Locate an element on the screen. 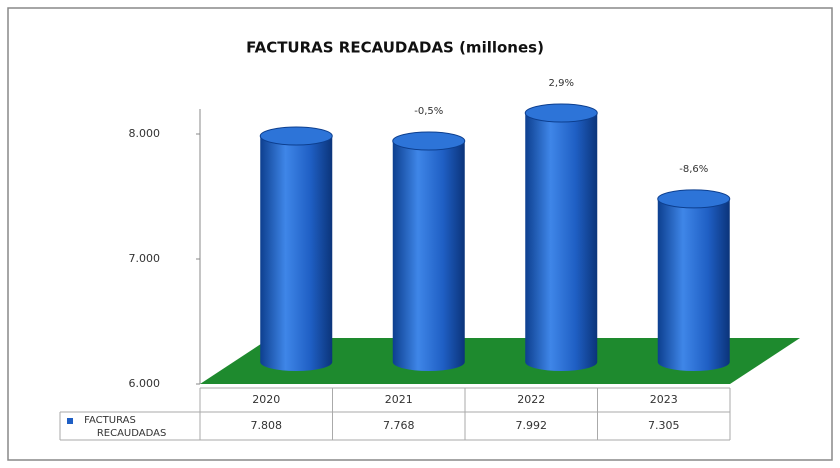 The height and width of the screenshot is (468, 840). y-tick-label: 6.000 is located at coordinates (145, 383).